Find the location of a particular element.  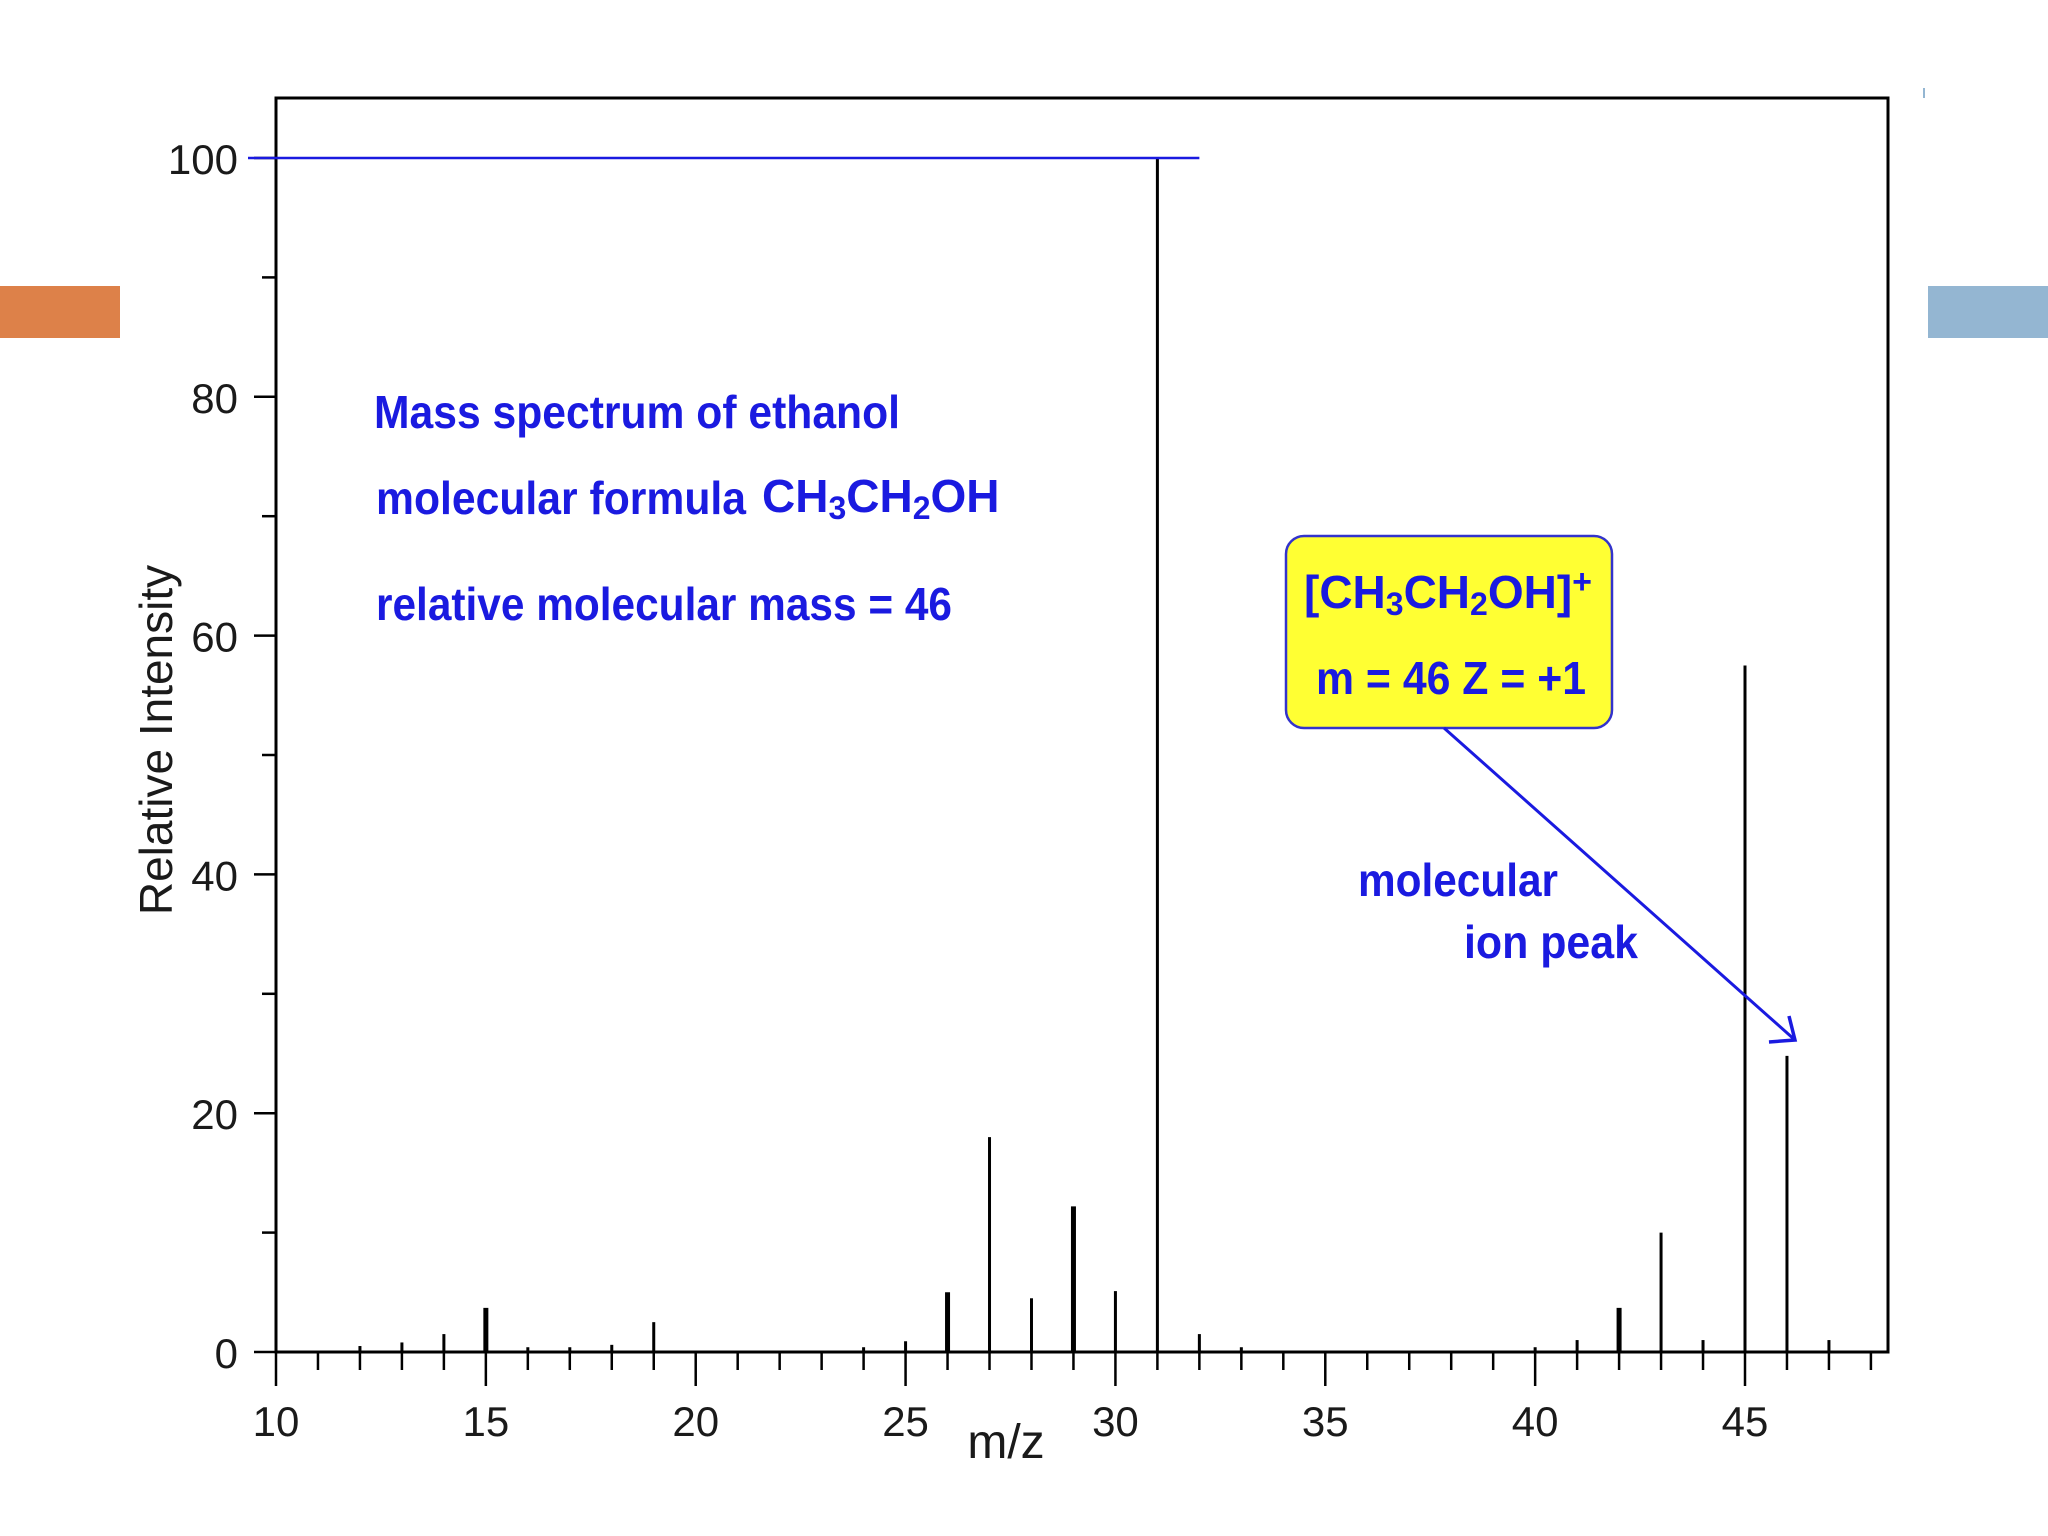

y-axis: 0 20 40 60 80 100 is located at coordinates (222, 756).